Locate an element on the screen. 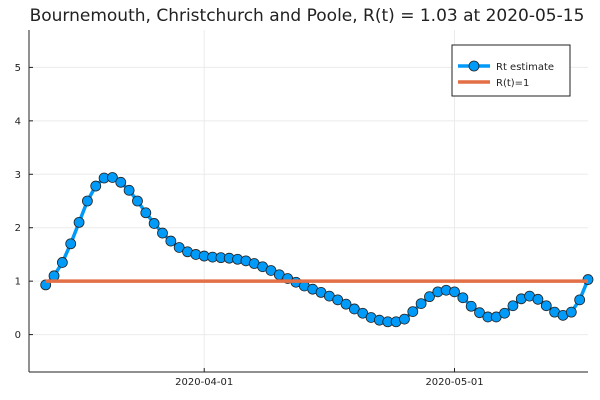 The image size is (600, 400). y-tick-label: 2 is located at coordinates (18, 228).